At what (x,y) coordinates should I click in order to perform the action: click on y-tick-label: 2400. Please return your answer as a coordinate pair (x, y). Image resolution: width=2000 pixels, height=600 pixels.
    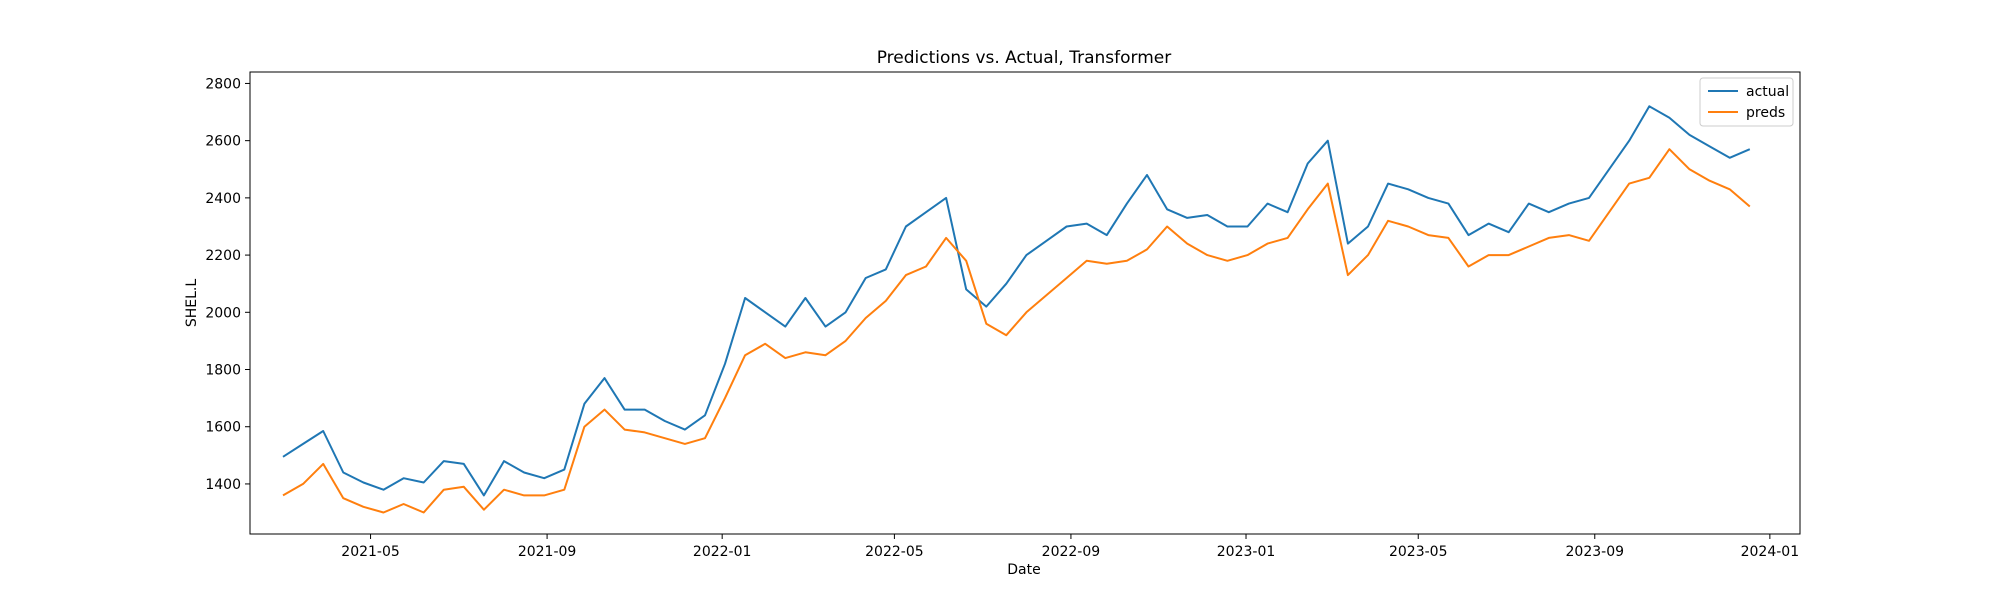
    Looking at the image, I should click on (223, 199).